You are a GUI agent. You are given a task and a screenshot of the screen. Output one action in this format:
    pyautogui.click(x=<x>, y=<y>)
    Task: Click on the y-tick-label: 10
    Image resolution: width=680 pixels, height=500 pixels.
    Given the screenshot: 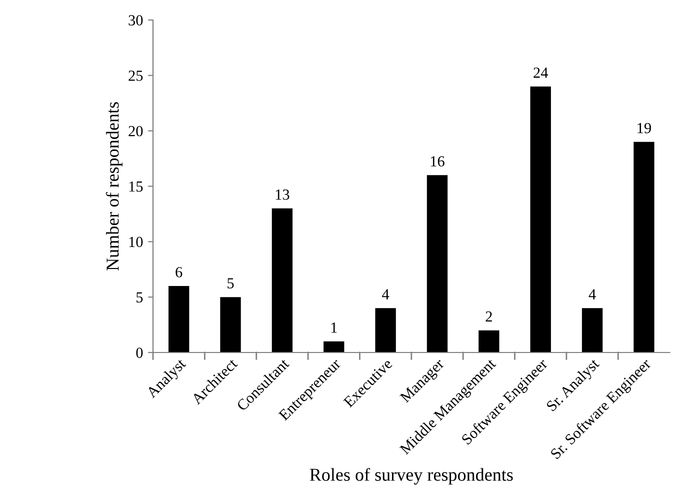 What is the action you would take?
    pyautogui.click(x=136, y=242)
    